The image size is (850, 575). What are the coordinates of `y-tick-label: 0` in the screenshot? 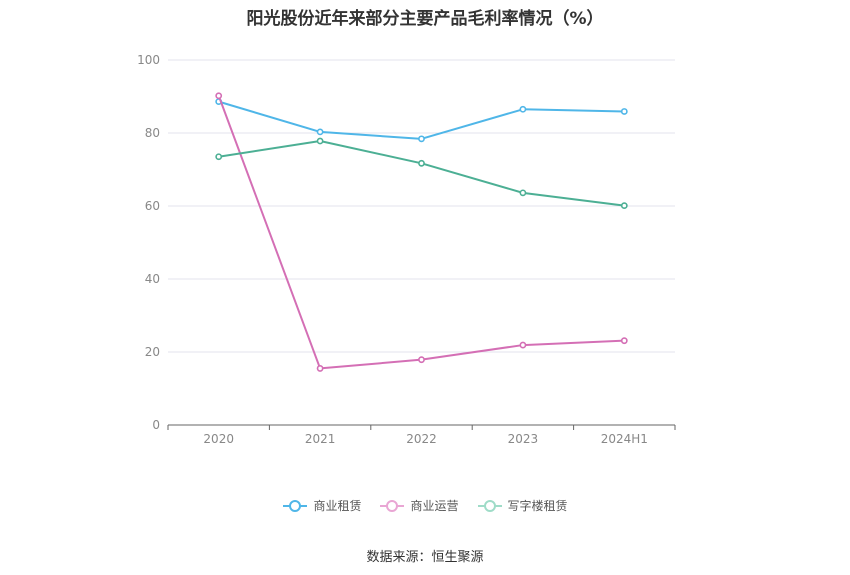 It's located at (156, 425).